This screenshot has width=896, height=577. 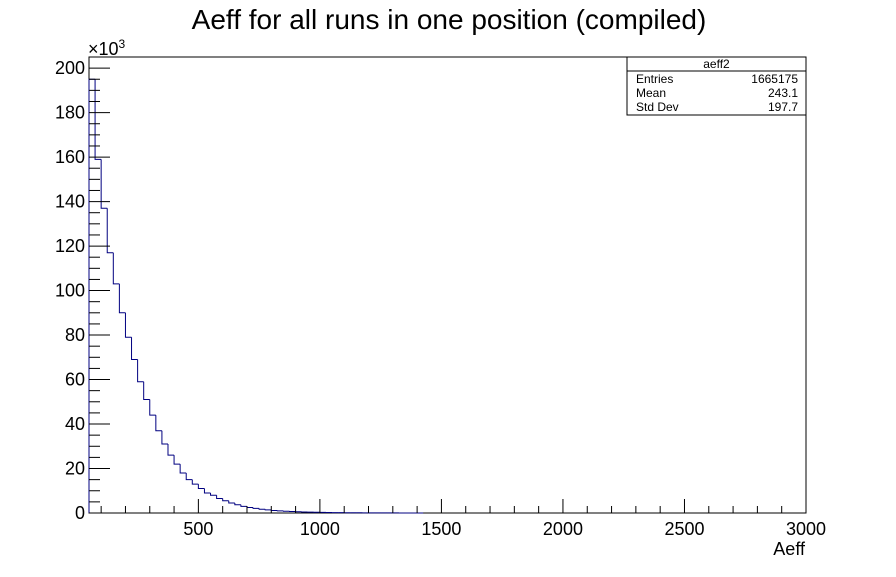 I want to click on y-tick-label: 120, so click(x=70, y=246).